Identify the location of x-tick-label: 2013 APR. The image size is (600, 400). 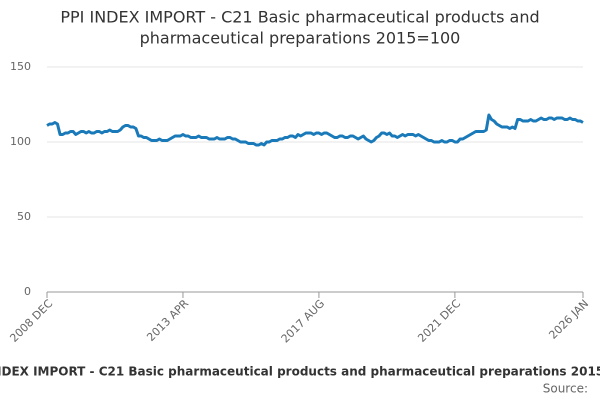
(167, 320).